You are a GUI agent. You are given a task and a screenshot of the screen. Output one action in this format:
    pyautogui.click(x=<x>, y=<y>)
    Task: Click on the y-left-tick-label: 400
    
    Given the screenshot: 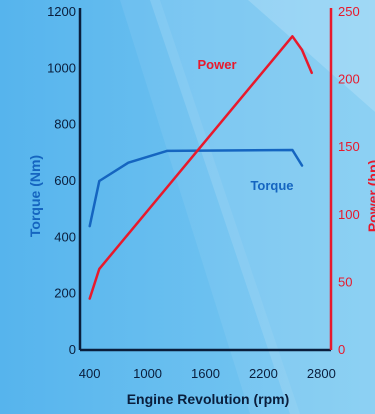 What is the action you would take?
    pyautogui.click(x=65, y=236)
    